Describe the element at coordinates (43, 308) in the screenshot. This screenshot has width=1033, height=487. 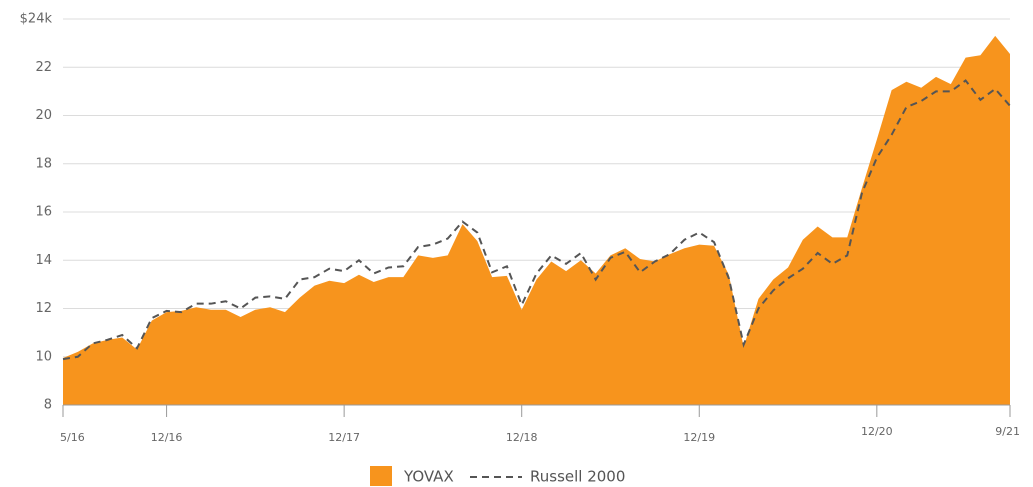
I see `y-tick-label: 12` at that location.